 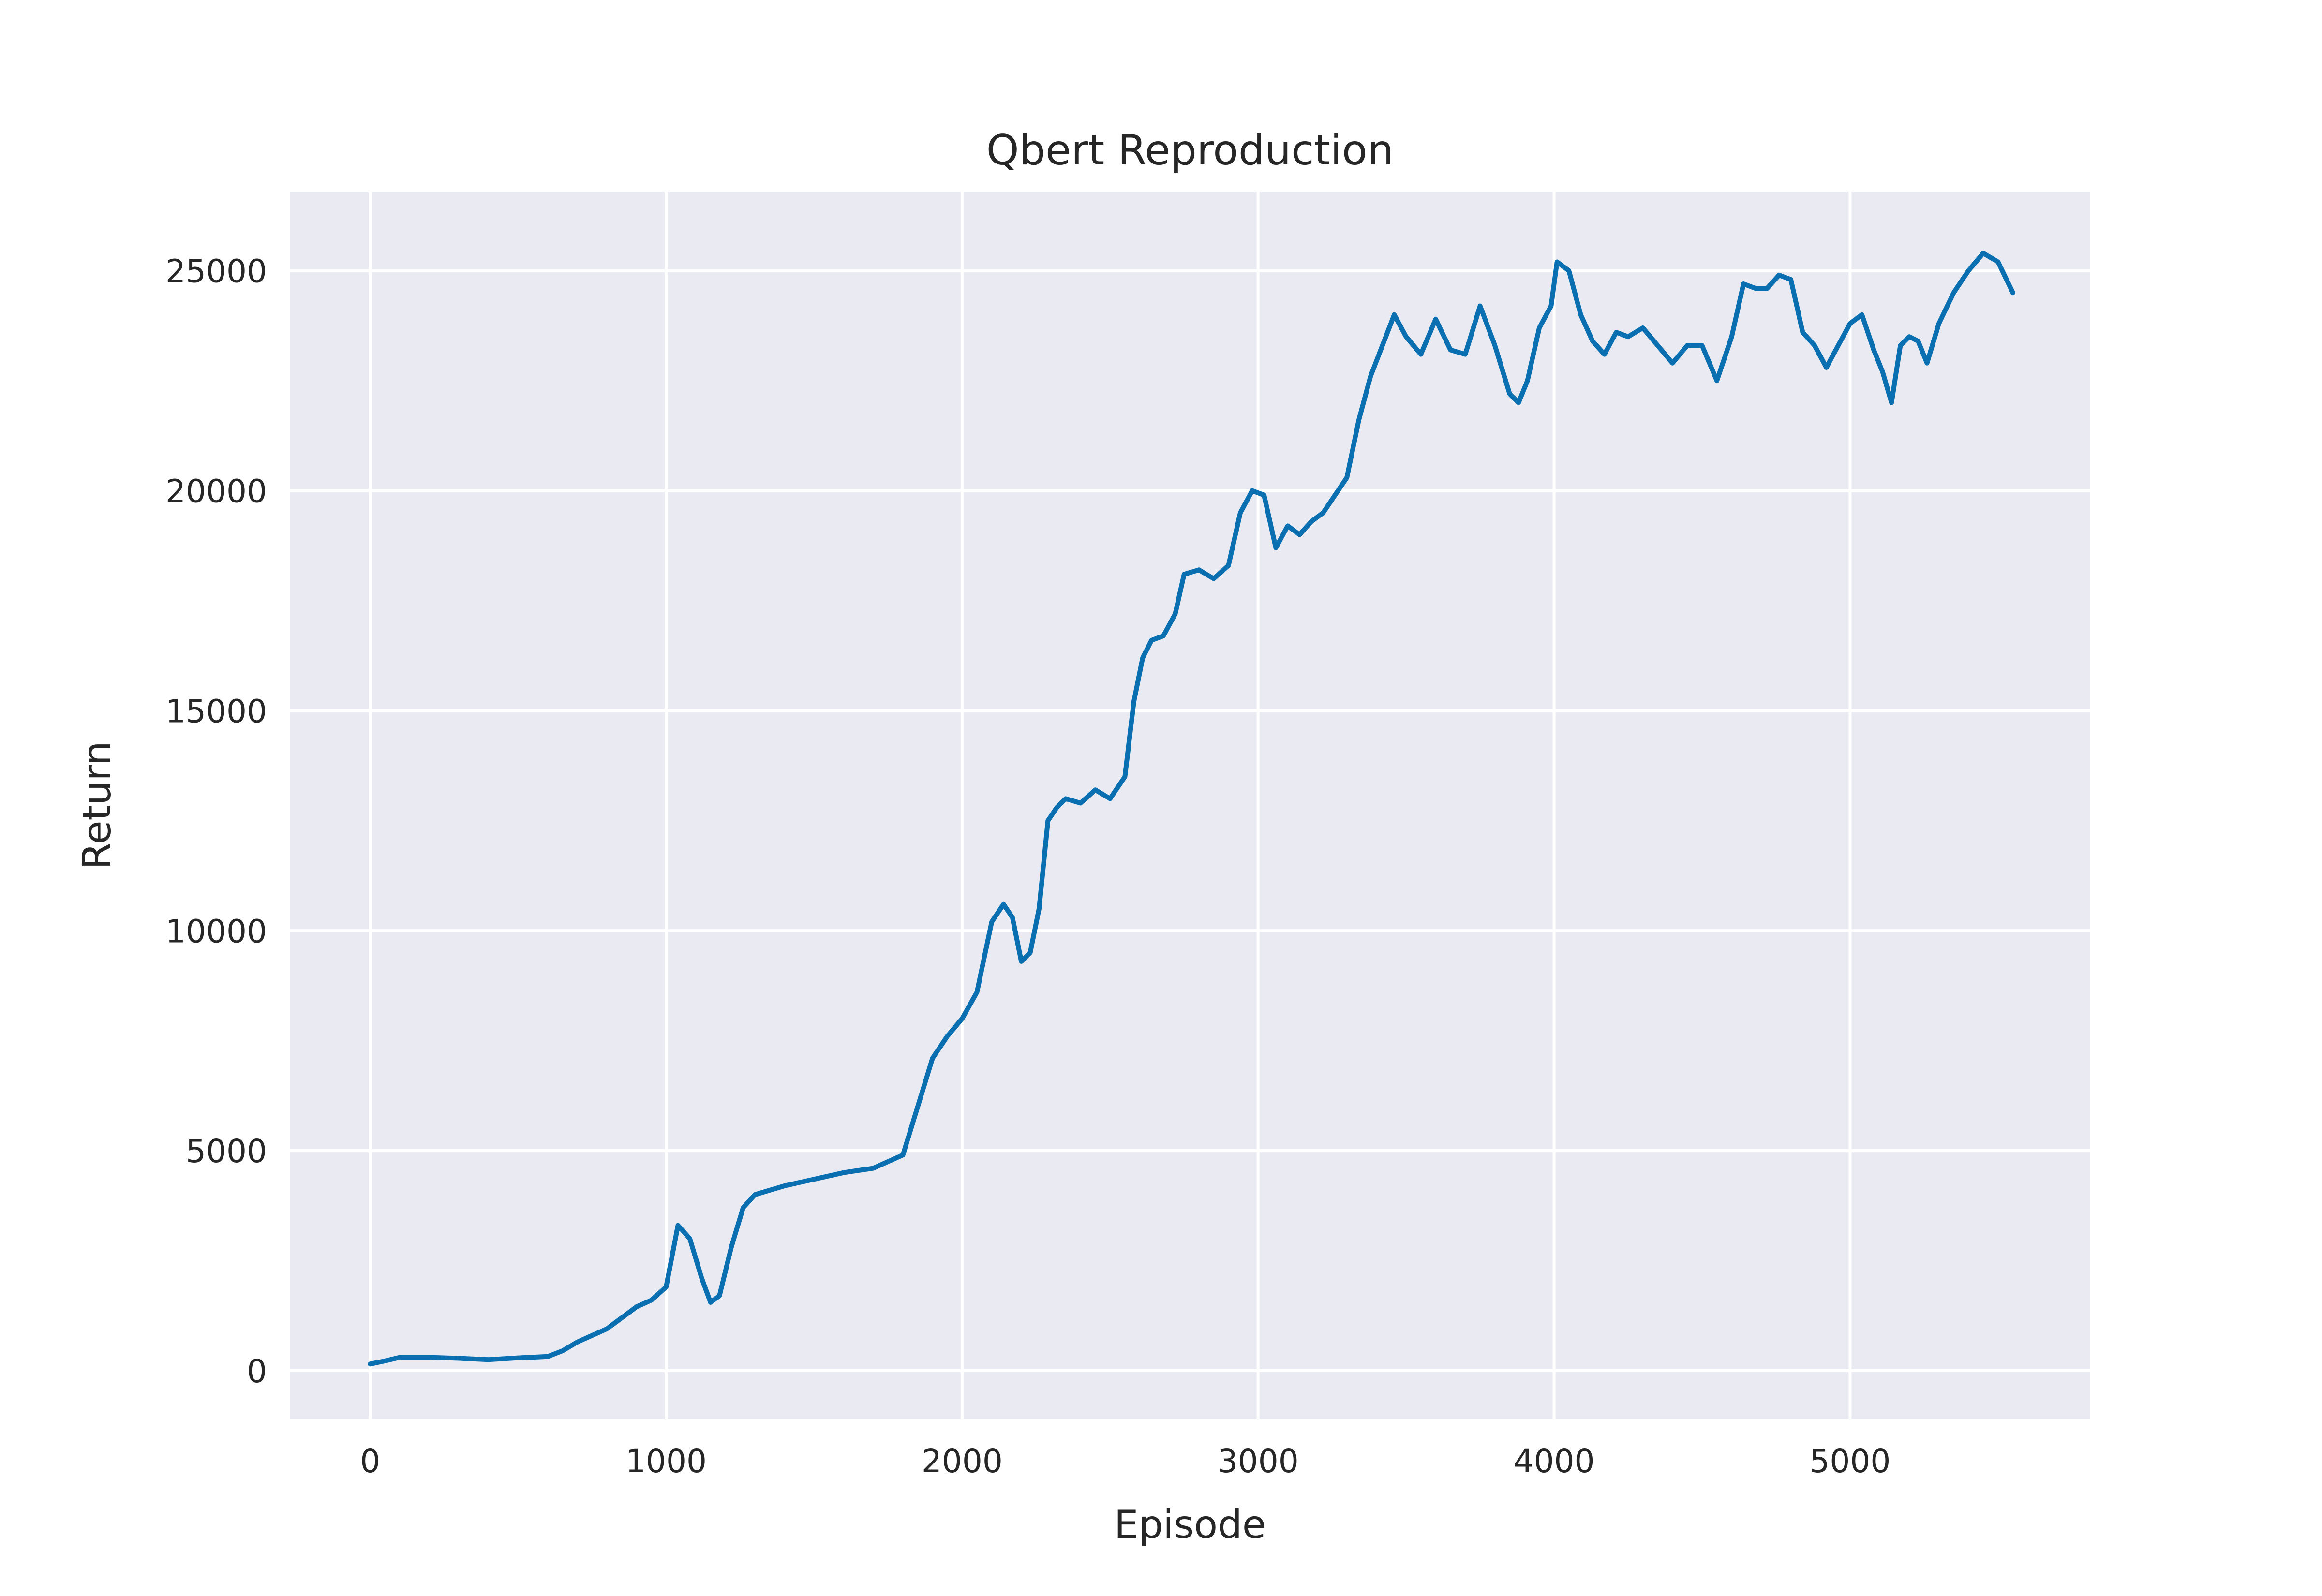 I want to click on x-tick-label: 0, so click(x=370, y=1461).